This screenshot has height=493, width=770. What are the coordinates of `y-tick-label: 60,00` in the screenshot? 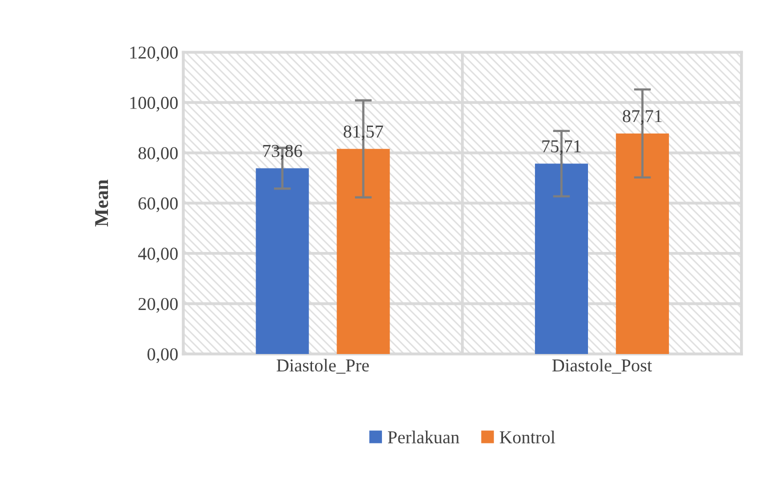 It's located at (158, 204).